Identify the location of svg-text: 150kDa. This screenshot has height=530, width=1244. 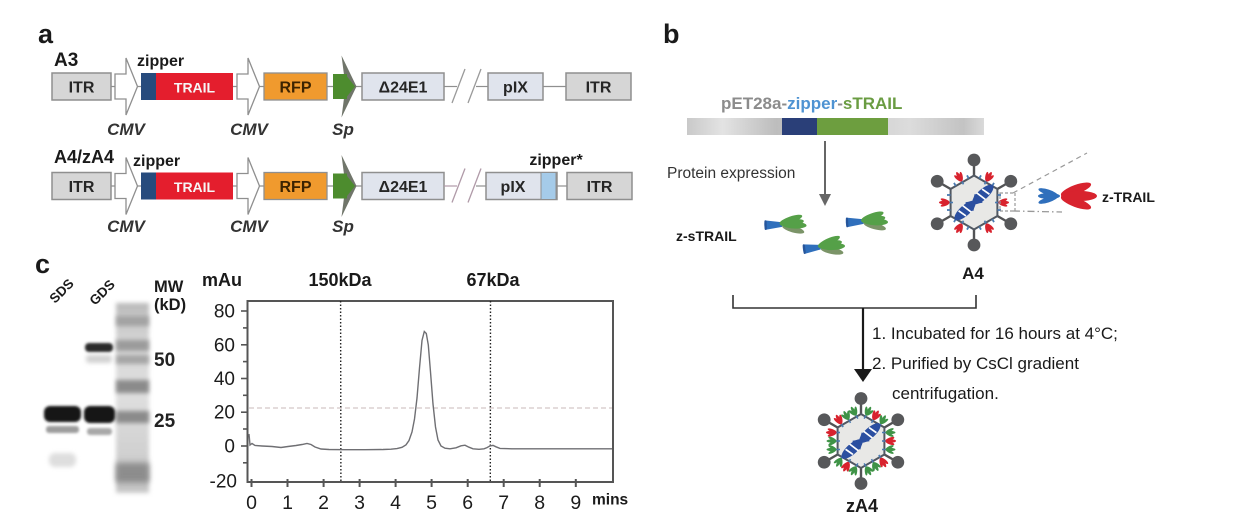
(340, 280).